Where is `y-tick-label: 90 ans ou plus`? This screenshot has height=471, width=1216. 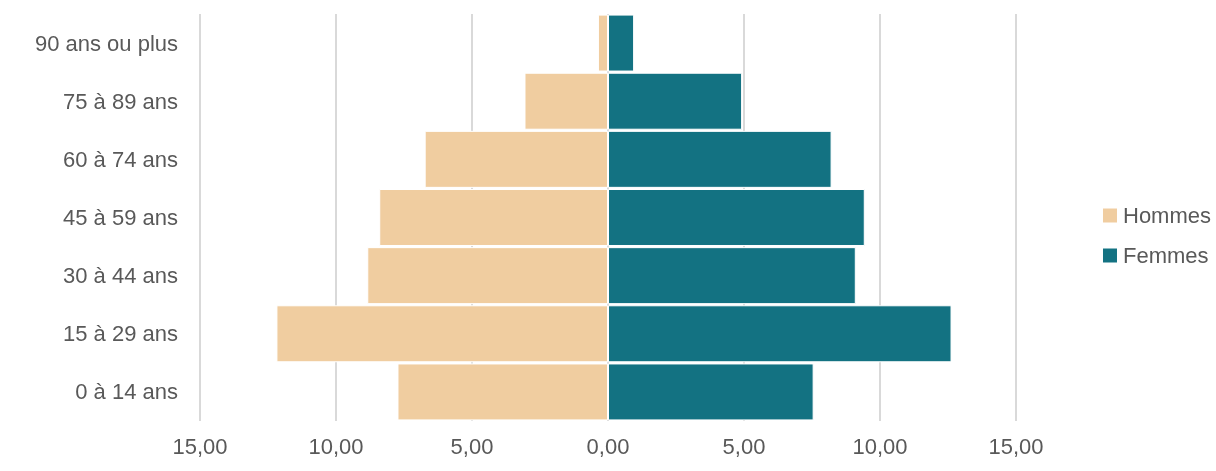
y-tick-label: 90 ans ou plus is located at coordinates (106, 43).